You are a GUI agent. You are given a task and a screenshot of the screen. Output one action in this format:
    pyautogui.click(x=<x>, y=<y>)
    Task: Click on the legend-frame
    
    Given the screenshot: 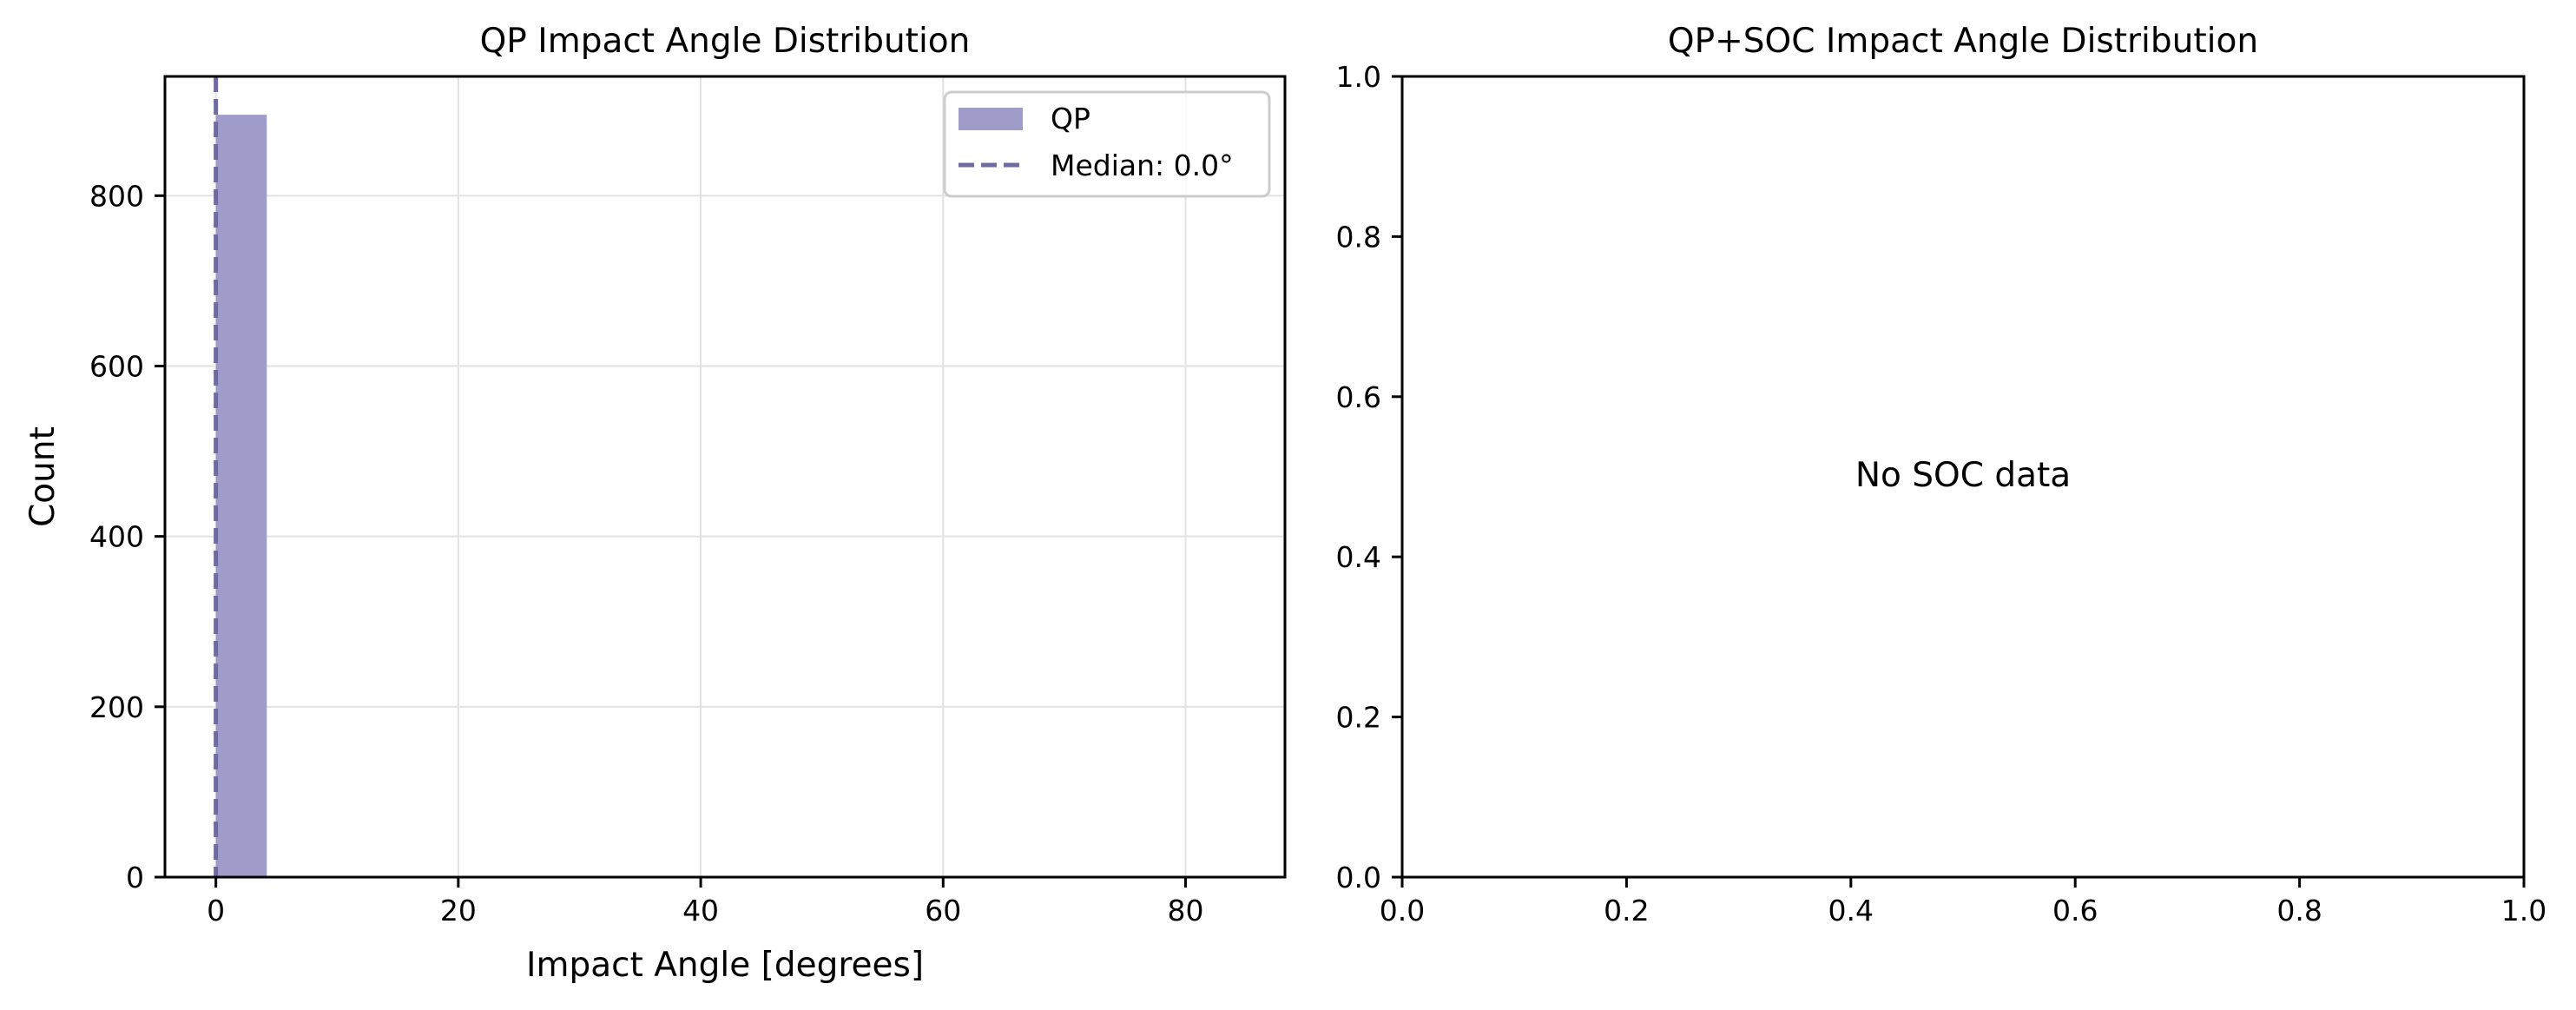 What is the action you would take?
    pyautogui.click(x=1107, y=144)
    